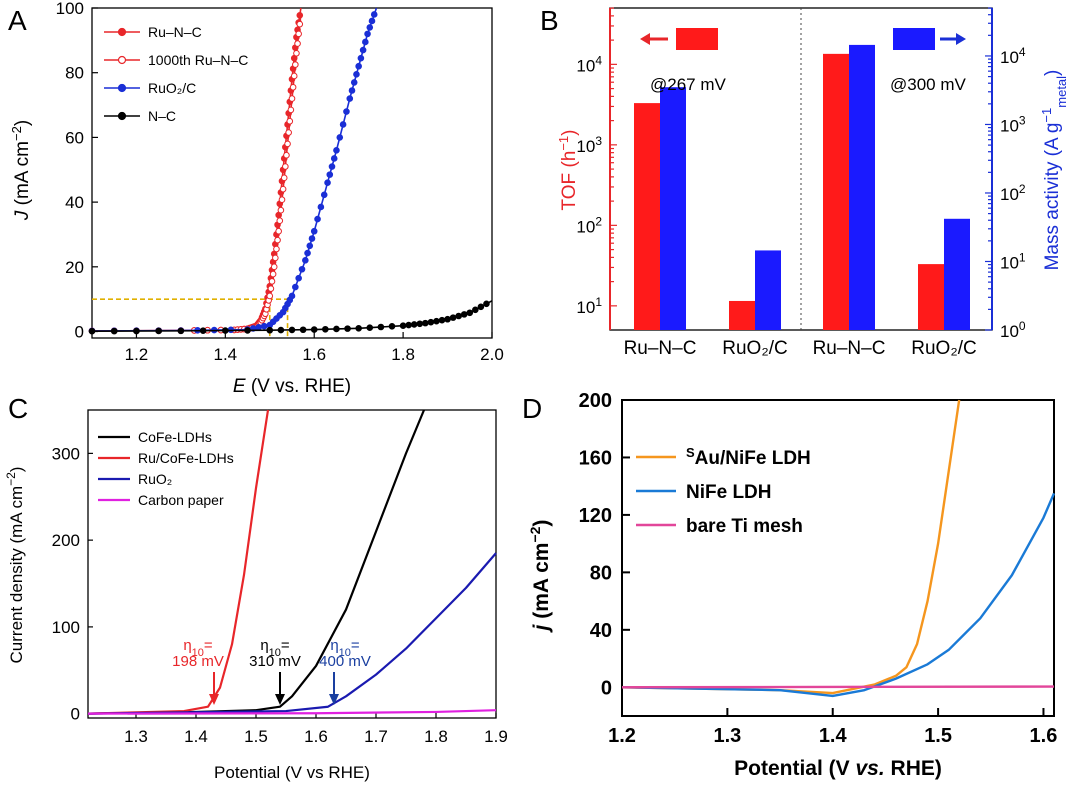 The height and width of the screenshot is (786, 1080). Describe the element at coordinates (744, 526) in the screenshot. I see `d-legend-label: bare Ti mesh` at that location.